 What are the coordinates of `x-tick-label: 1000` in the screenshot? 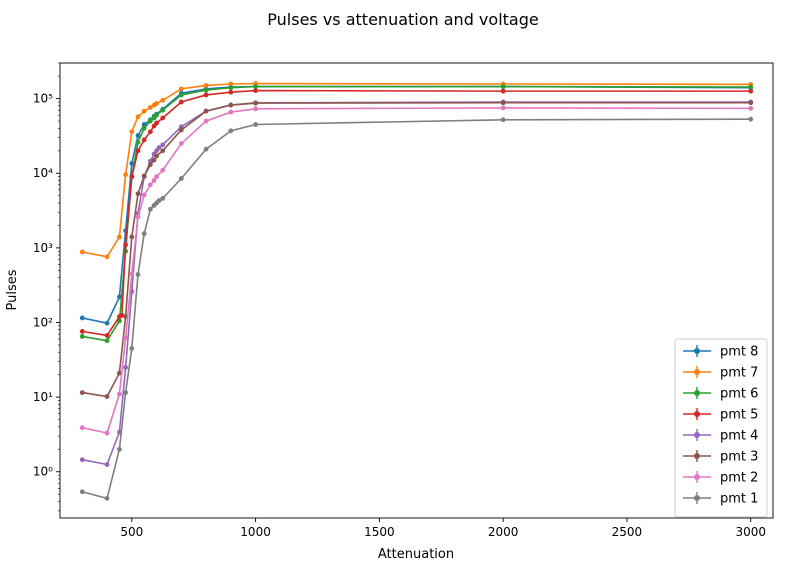 It's located at (255, 532).